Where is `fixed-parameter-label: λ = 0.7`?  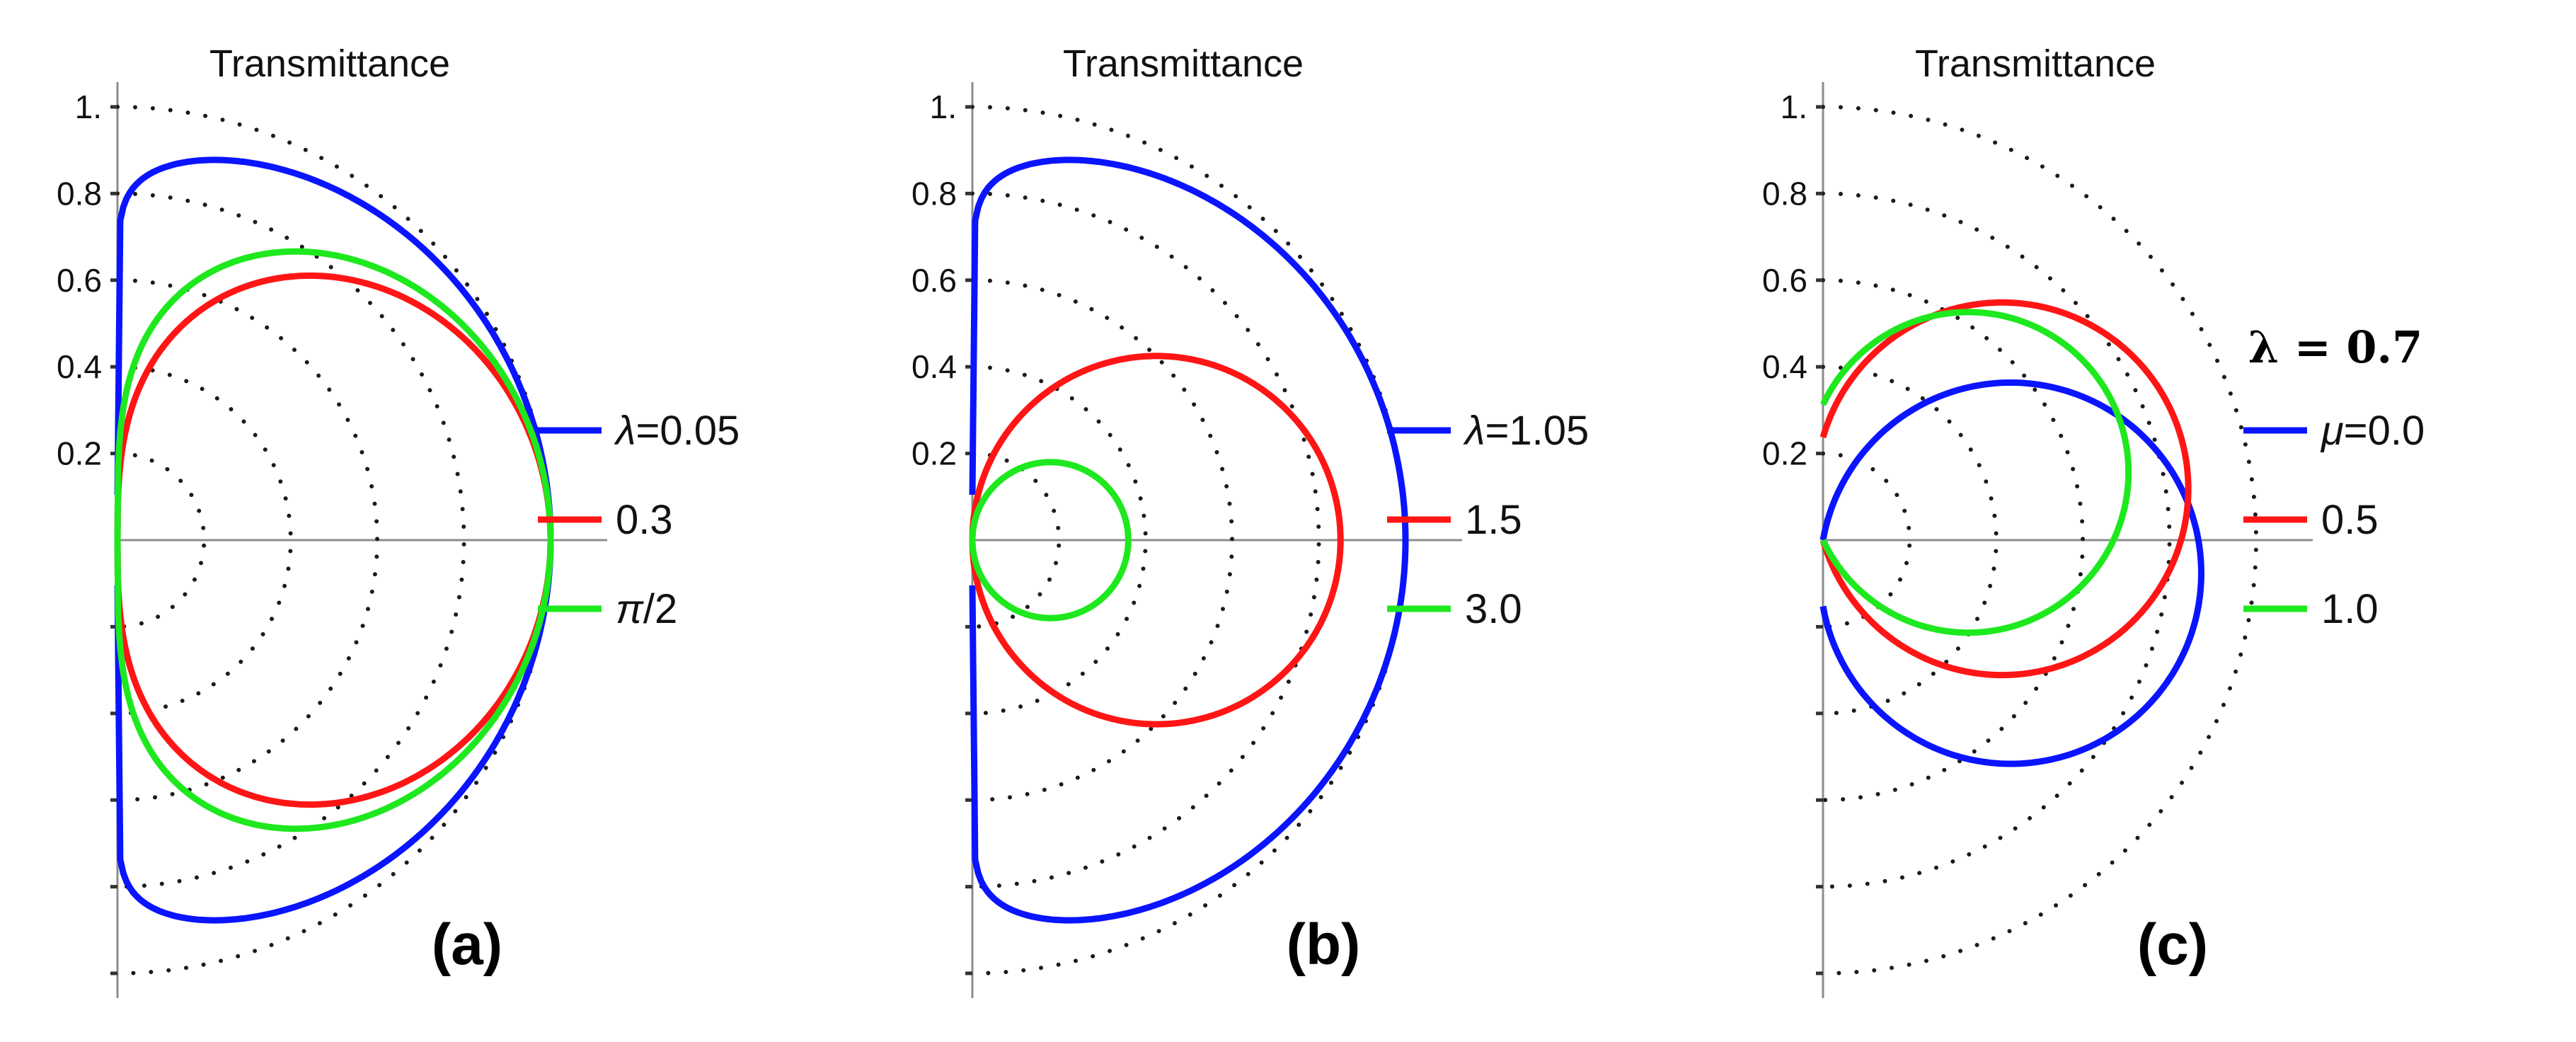
fixed-parameter-label: λ = 0.7 is located at coordinates (2335, 347).